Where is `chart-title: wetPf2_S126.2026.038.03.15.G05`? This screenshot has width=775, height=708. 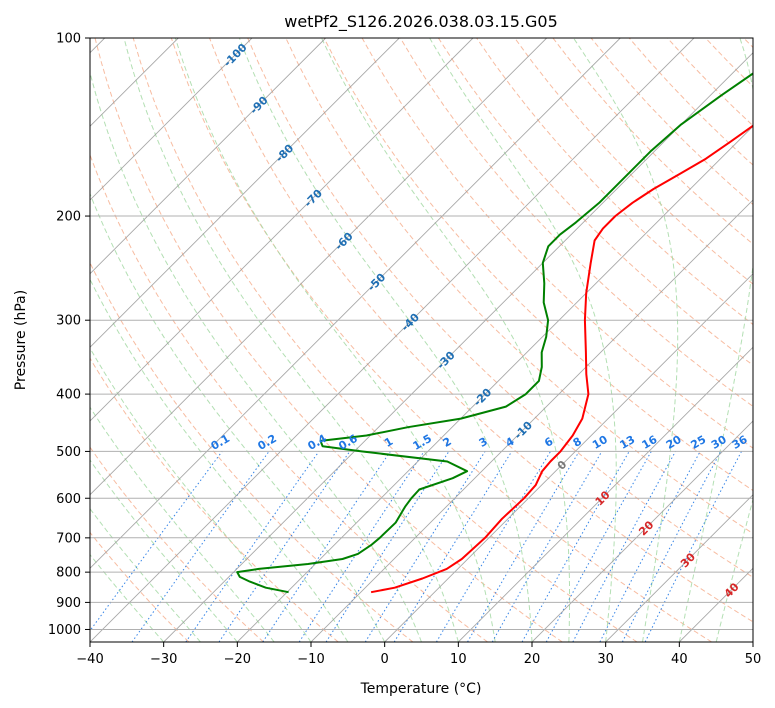 chart-title: wetPf2_S126.2026.038.03.15.G05 is located at coordinates (421, 22).